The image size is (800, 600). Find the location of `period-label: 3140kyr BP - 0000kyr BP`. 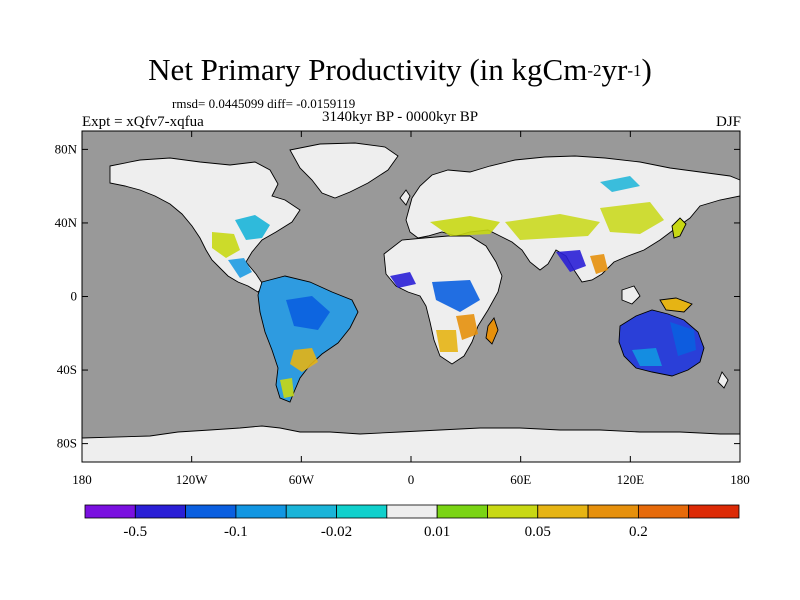

period-label: 3140kyr BP - 0000kyr BP is located at coordinates (400, 117).